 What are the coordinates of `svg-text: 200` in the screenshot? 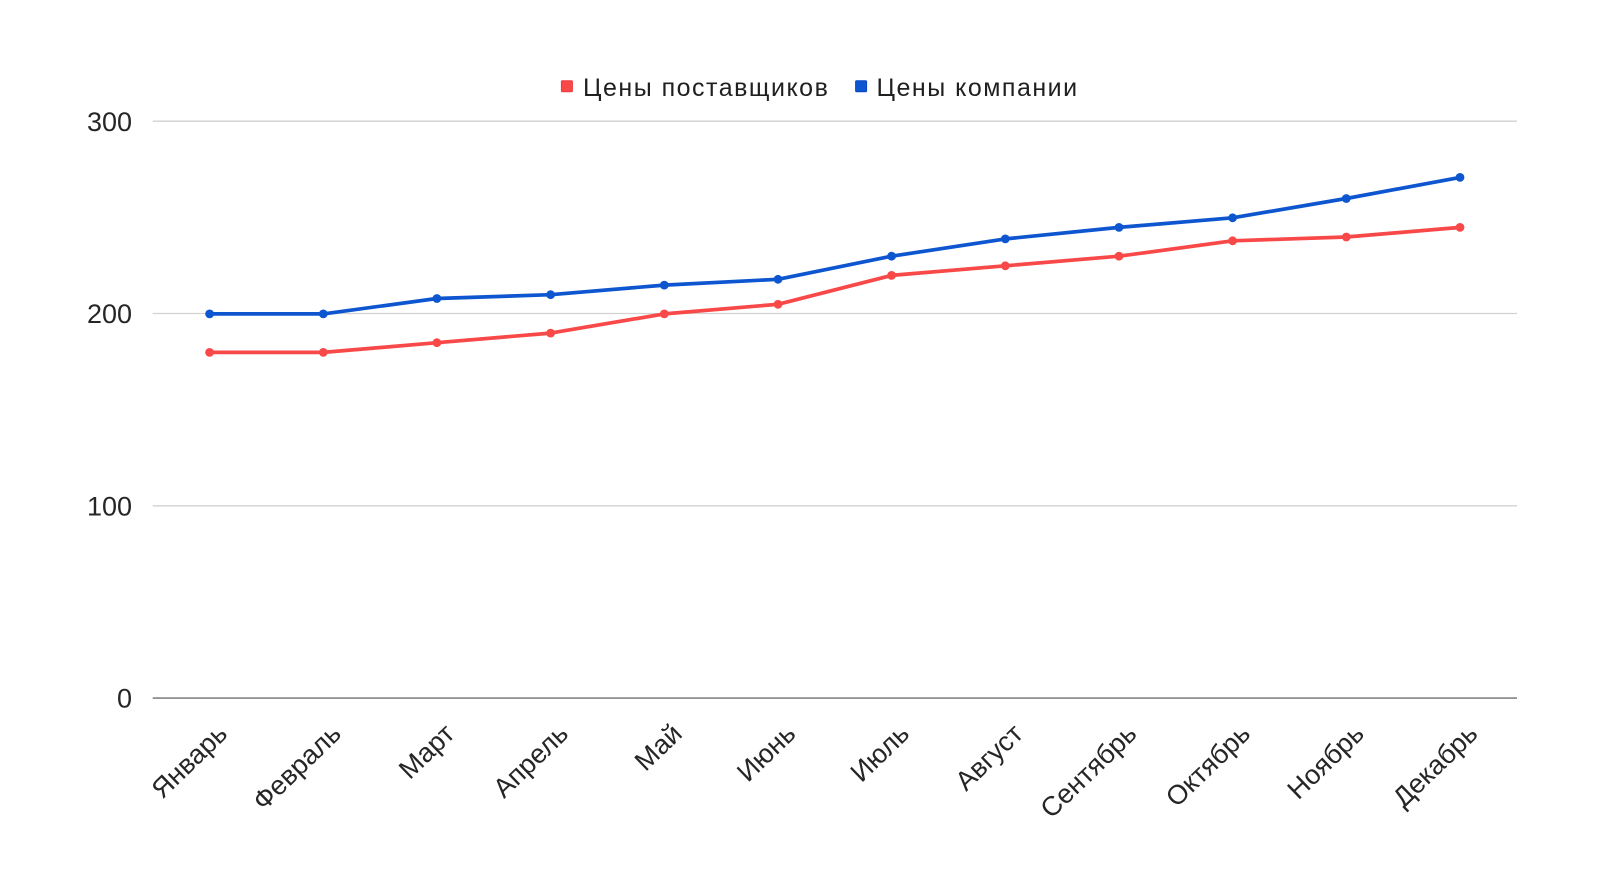 It's located at (109, 314).